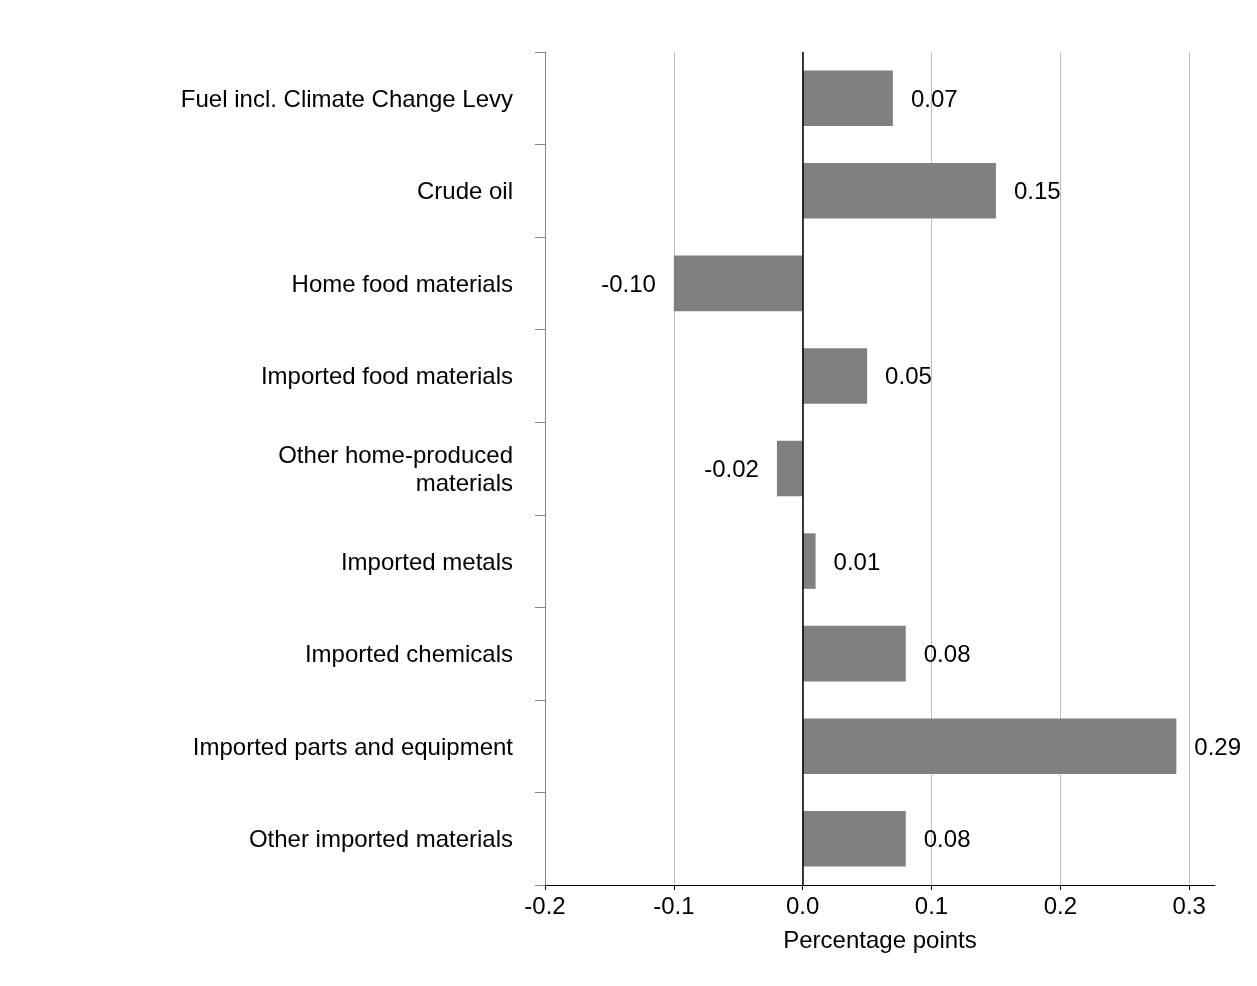  I want to click on y-tick-label: Fuel incl. Climate Change Levy, so click(346, 98).